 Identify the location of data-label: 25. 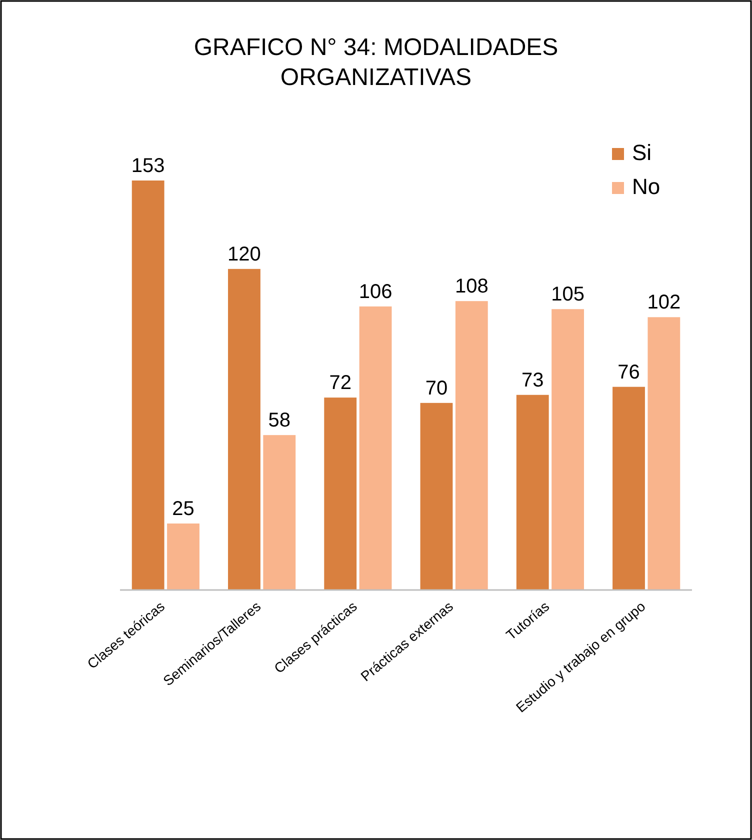
(183, 509).